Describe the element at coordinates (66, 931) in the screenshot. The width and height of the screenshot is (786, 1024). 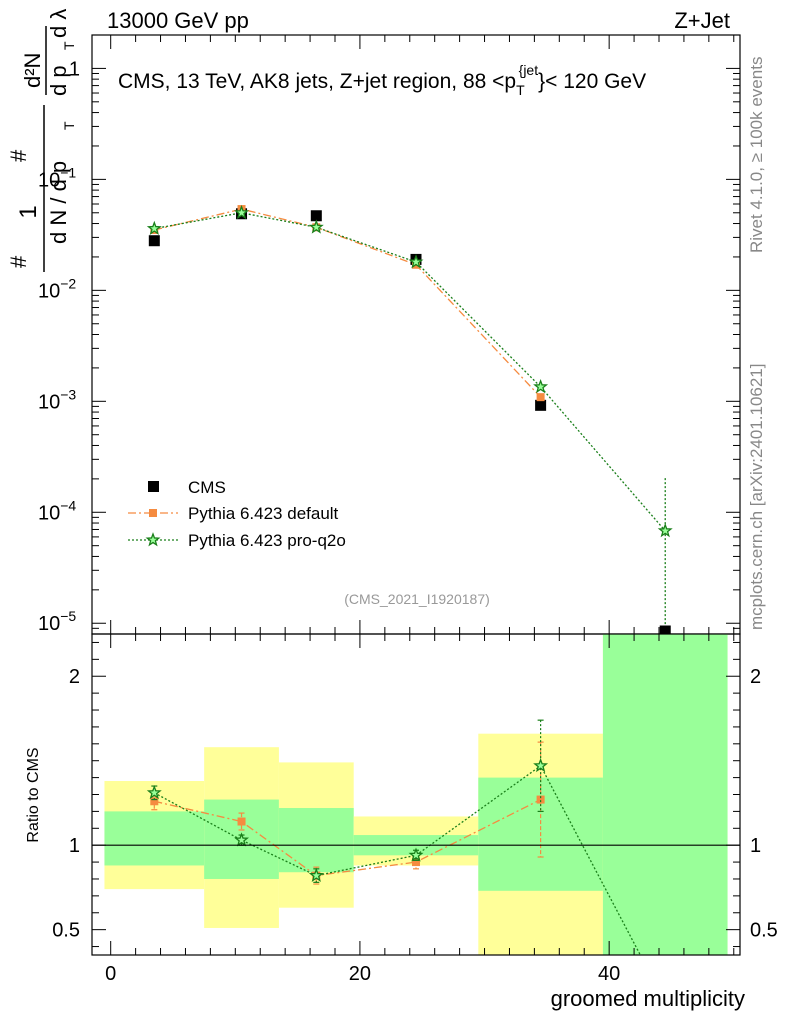
I see `ratio-ytick-label-left: 0.5` at that location.